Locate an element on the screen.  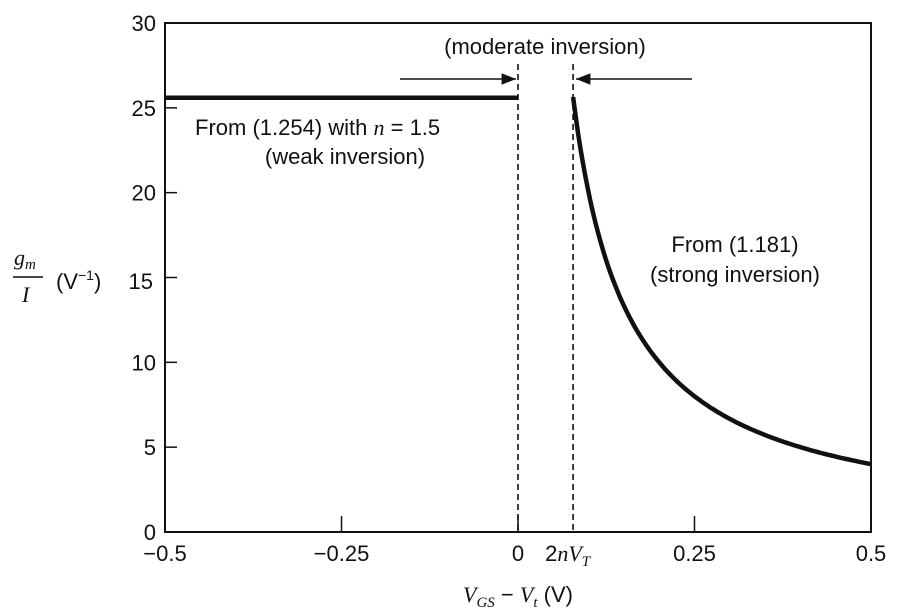
y-tick-label: 30 is located at coordinates (144, 23).